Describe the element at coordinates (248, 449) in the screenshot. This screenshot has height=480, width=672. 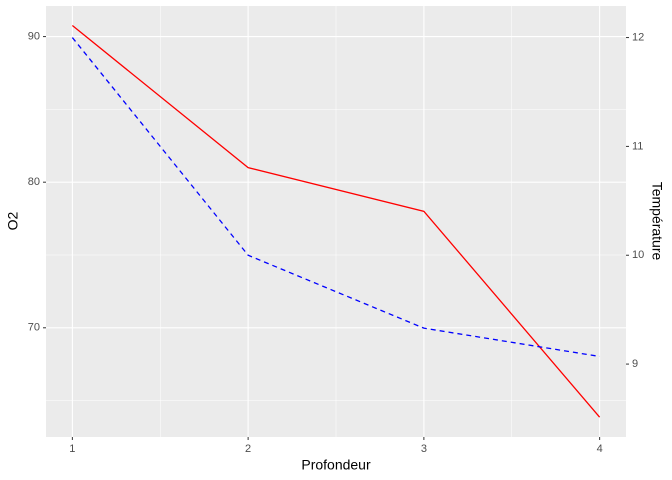
I see `x-tick-label: 2` at that location.